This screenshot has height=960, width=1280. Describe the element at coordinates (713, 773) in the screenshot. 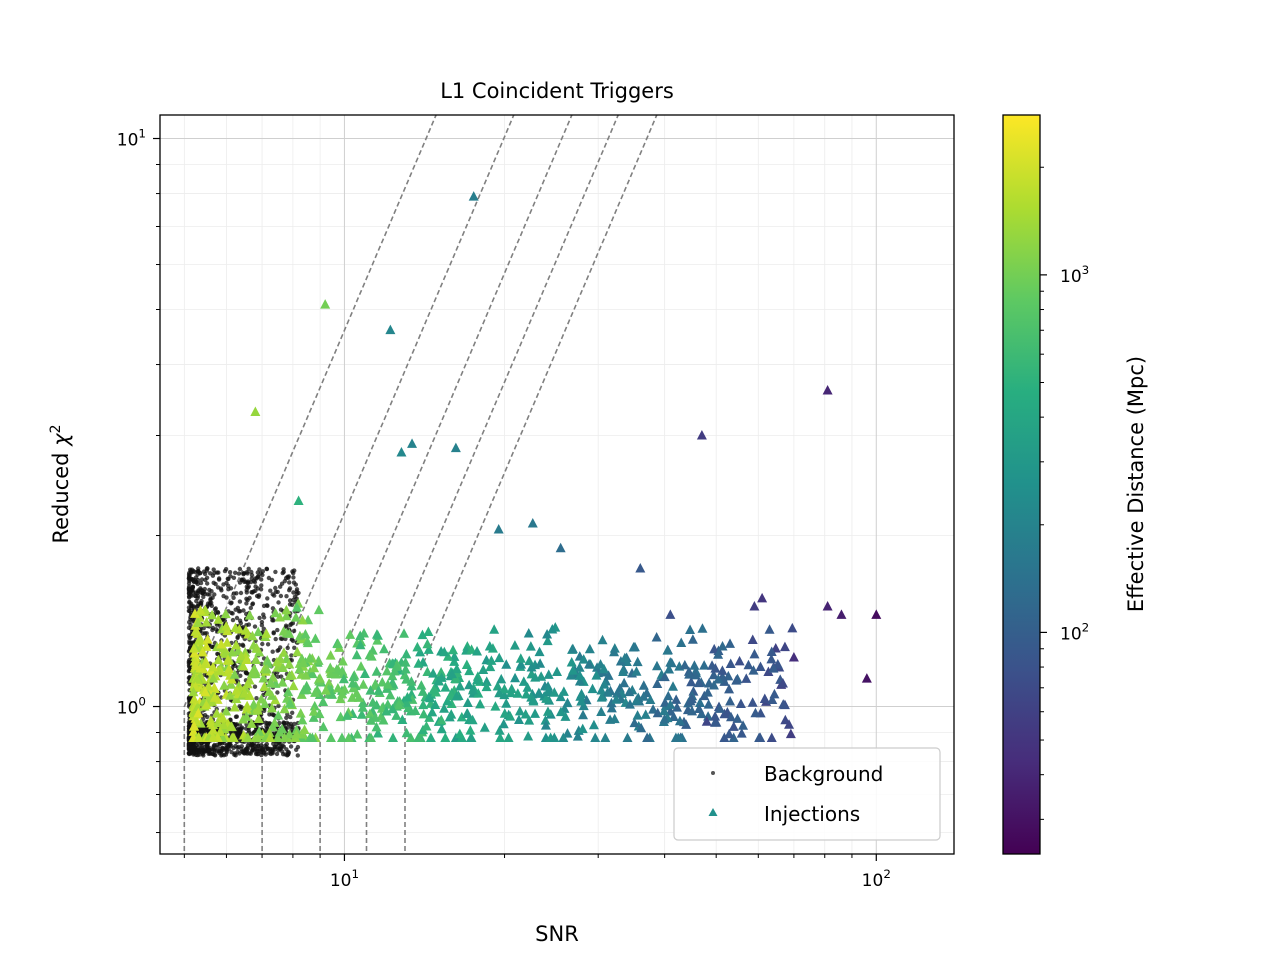

I see `legend-background-marker` at that location.